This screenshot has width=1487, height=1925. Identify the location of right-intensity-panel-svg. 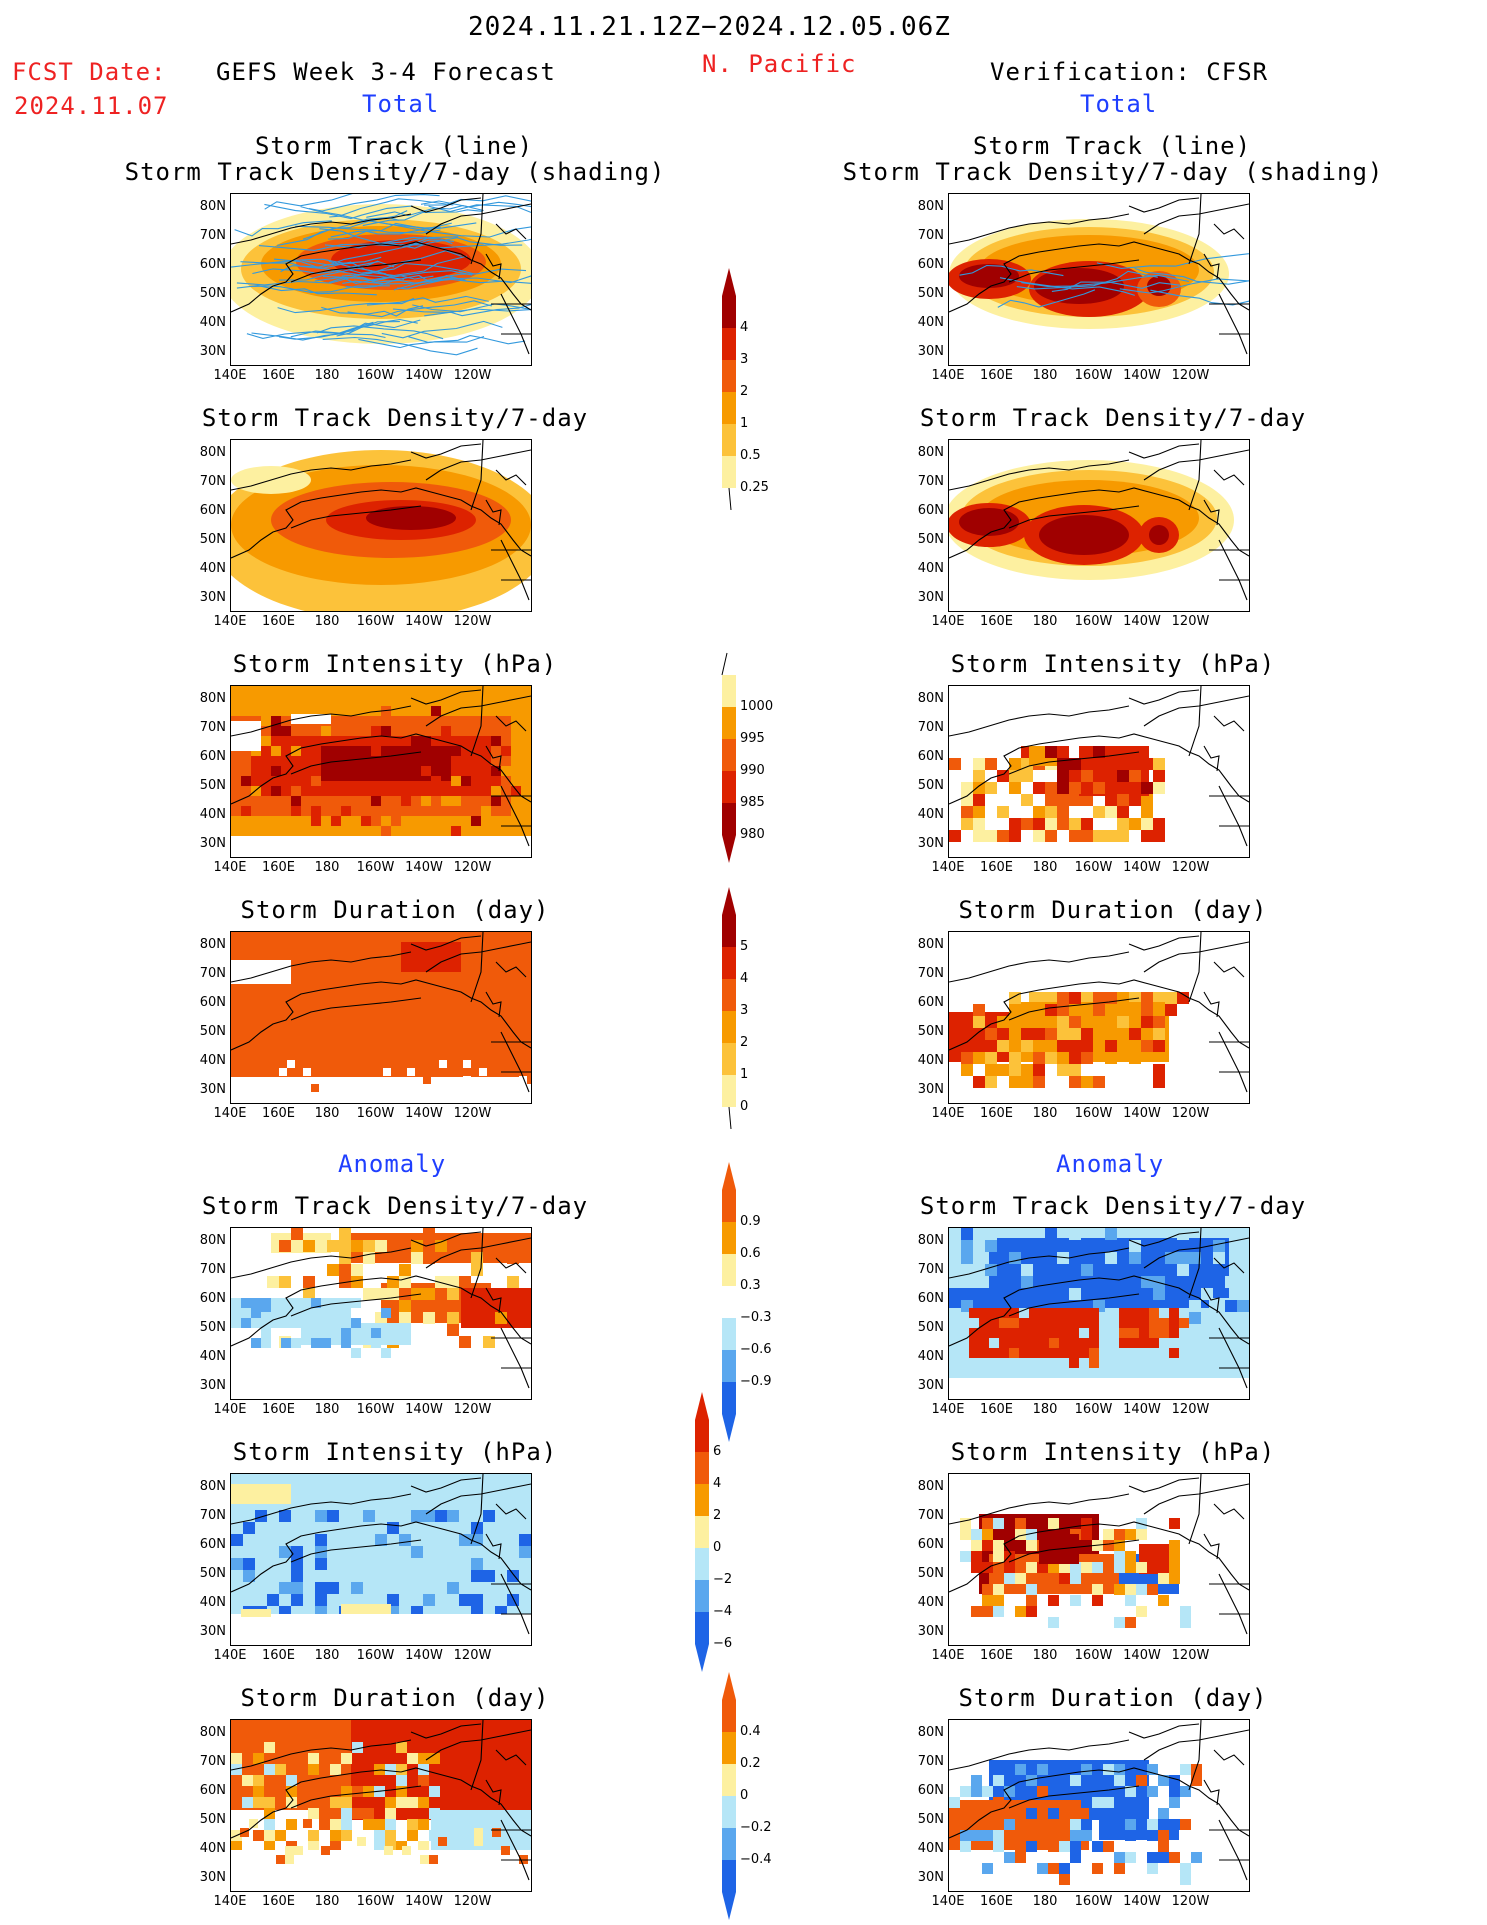
(1099, 766).